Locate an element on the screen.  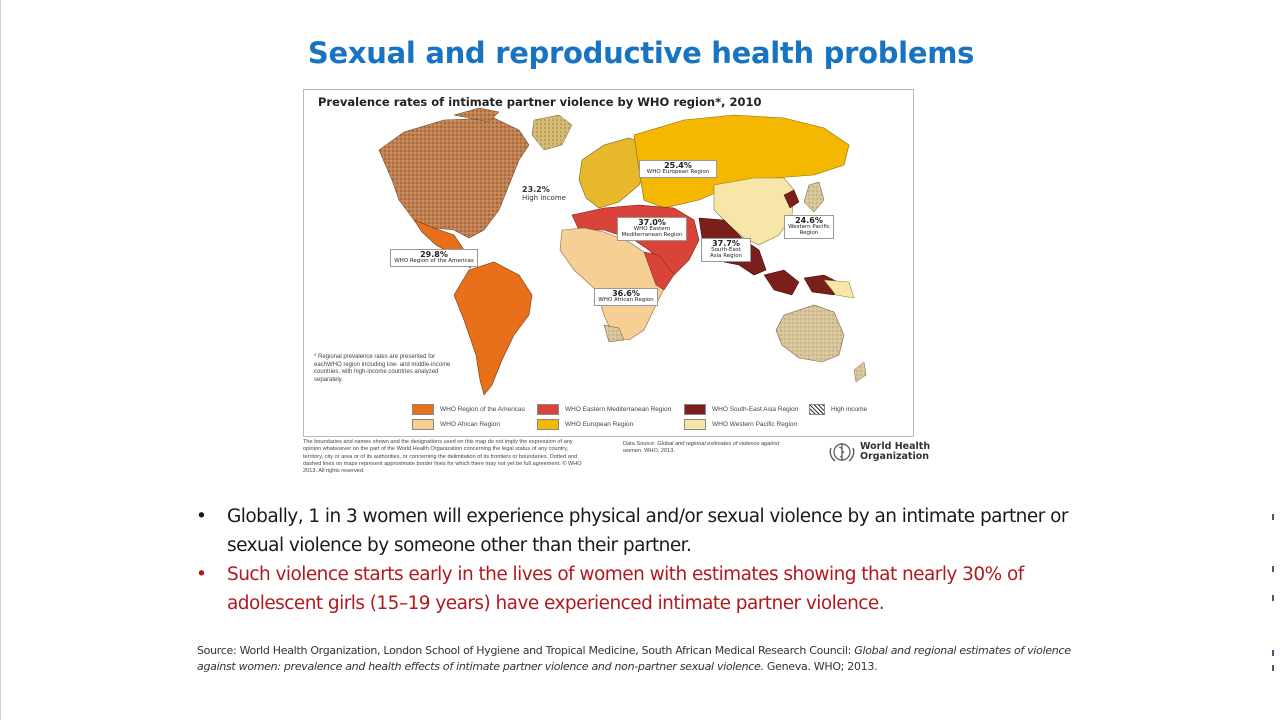
legend-item-eastern-med: WHO Eastern Mediterranean Region is located at coordinates (604, 409).